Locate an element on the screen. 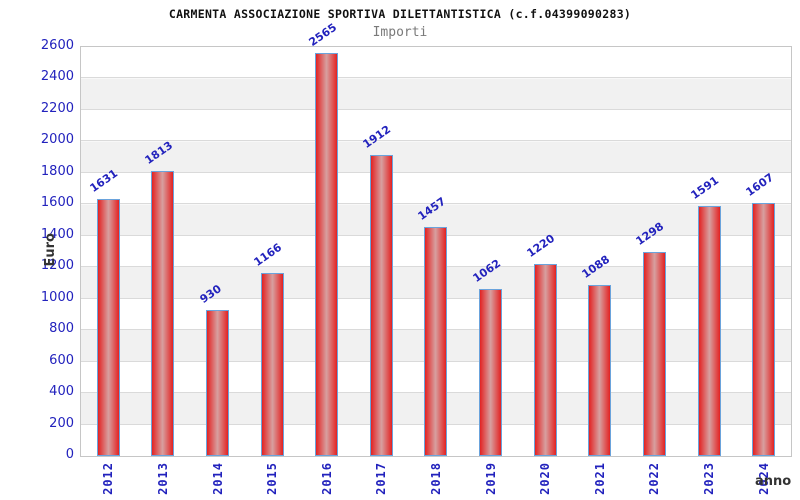 The image size is (800, 500). x-tick-label: 2012 is located at coordinates (108, 478).